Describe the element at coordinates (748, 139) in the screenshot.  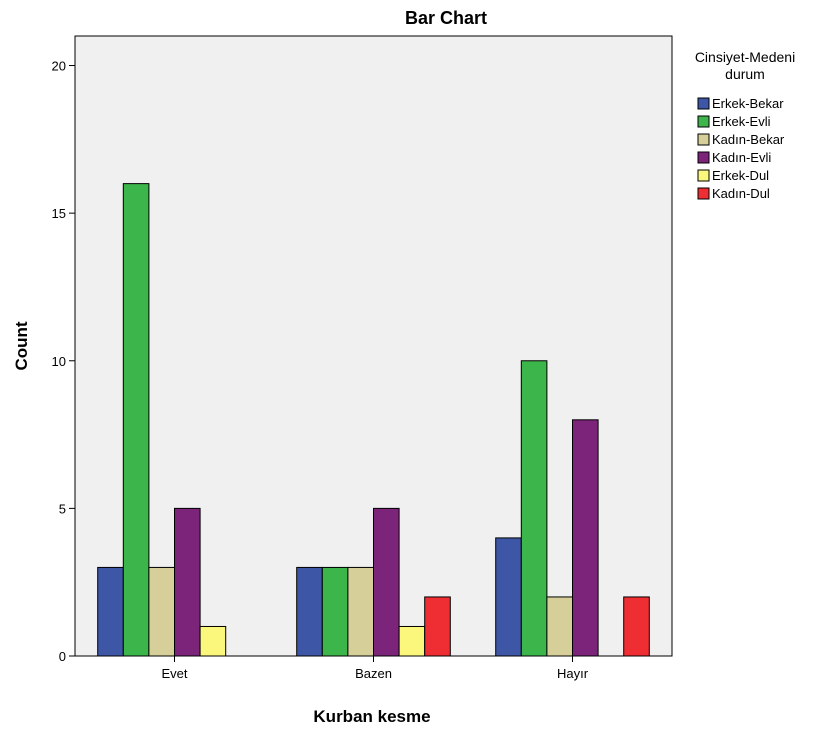
I see `legend-label: Kadın-Bekar` at that location.